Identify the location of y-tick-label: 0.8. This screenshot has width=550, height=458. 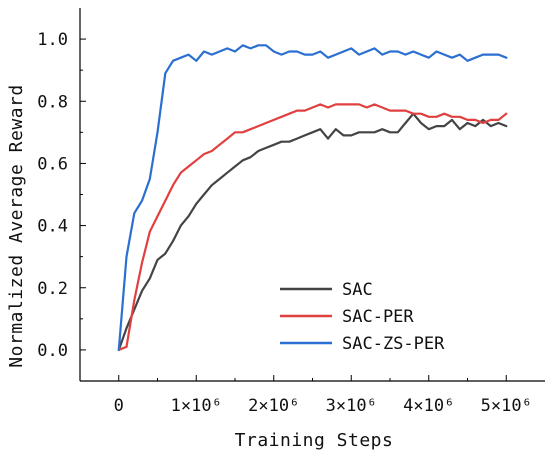
(52, 102).